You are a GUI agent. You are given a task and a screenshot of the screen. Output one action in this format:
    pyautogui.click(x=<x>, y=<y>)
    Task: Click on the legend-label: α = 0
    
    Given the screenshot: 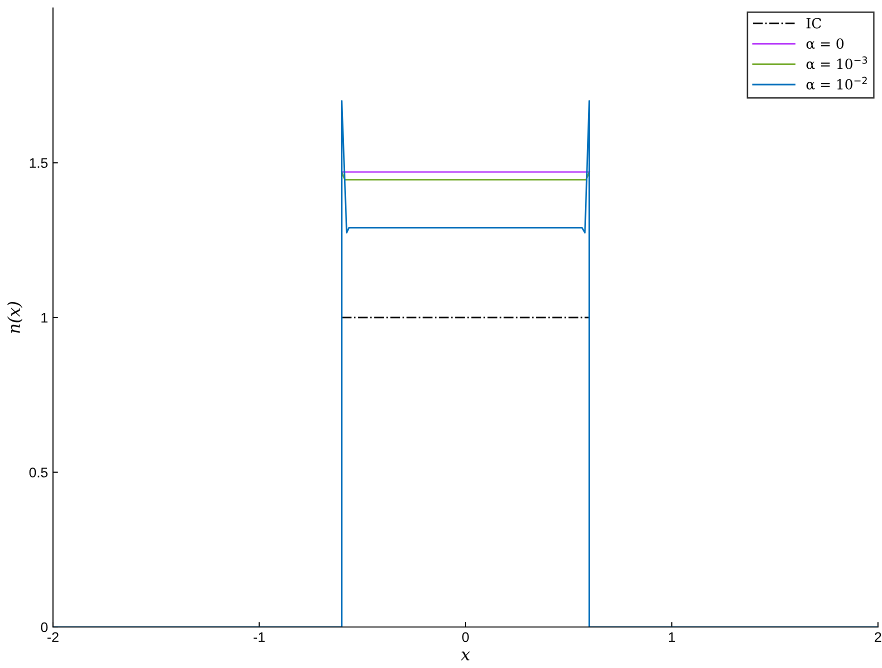 What is the action you would take?
    pyautogui.click(x=825, y=43)
    